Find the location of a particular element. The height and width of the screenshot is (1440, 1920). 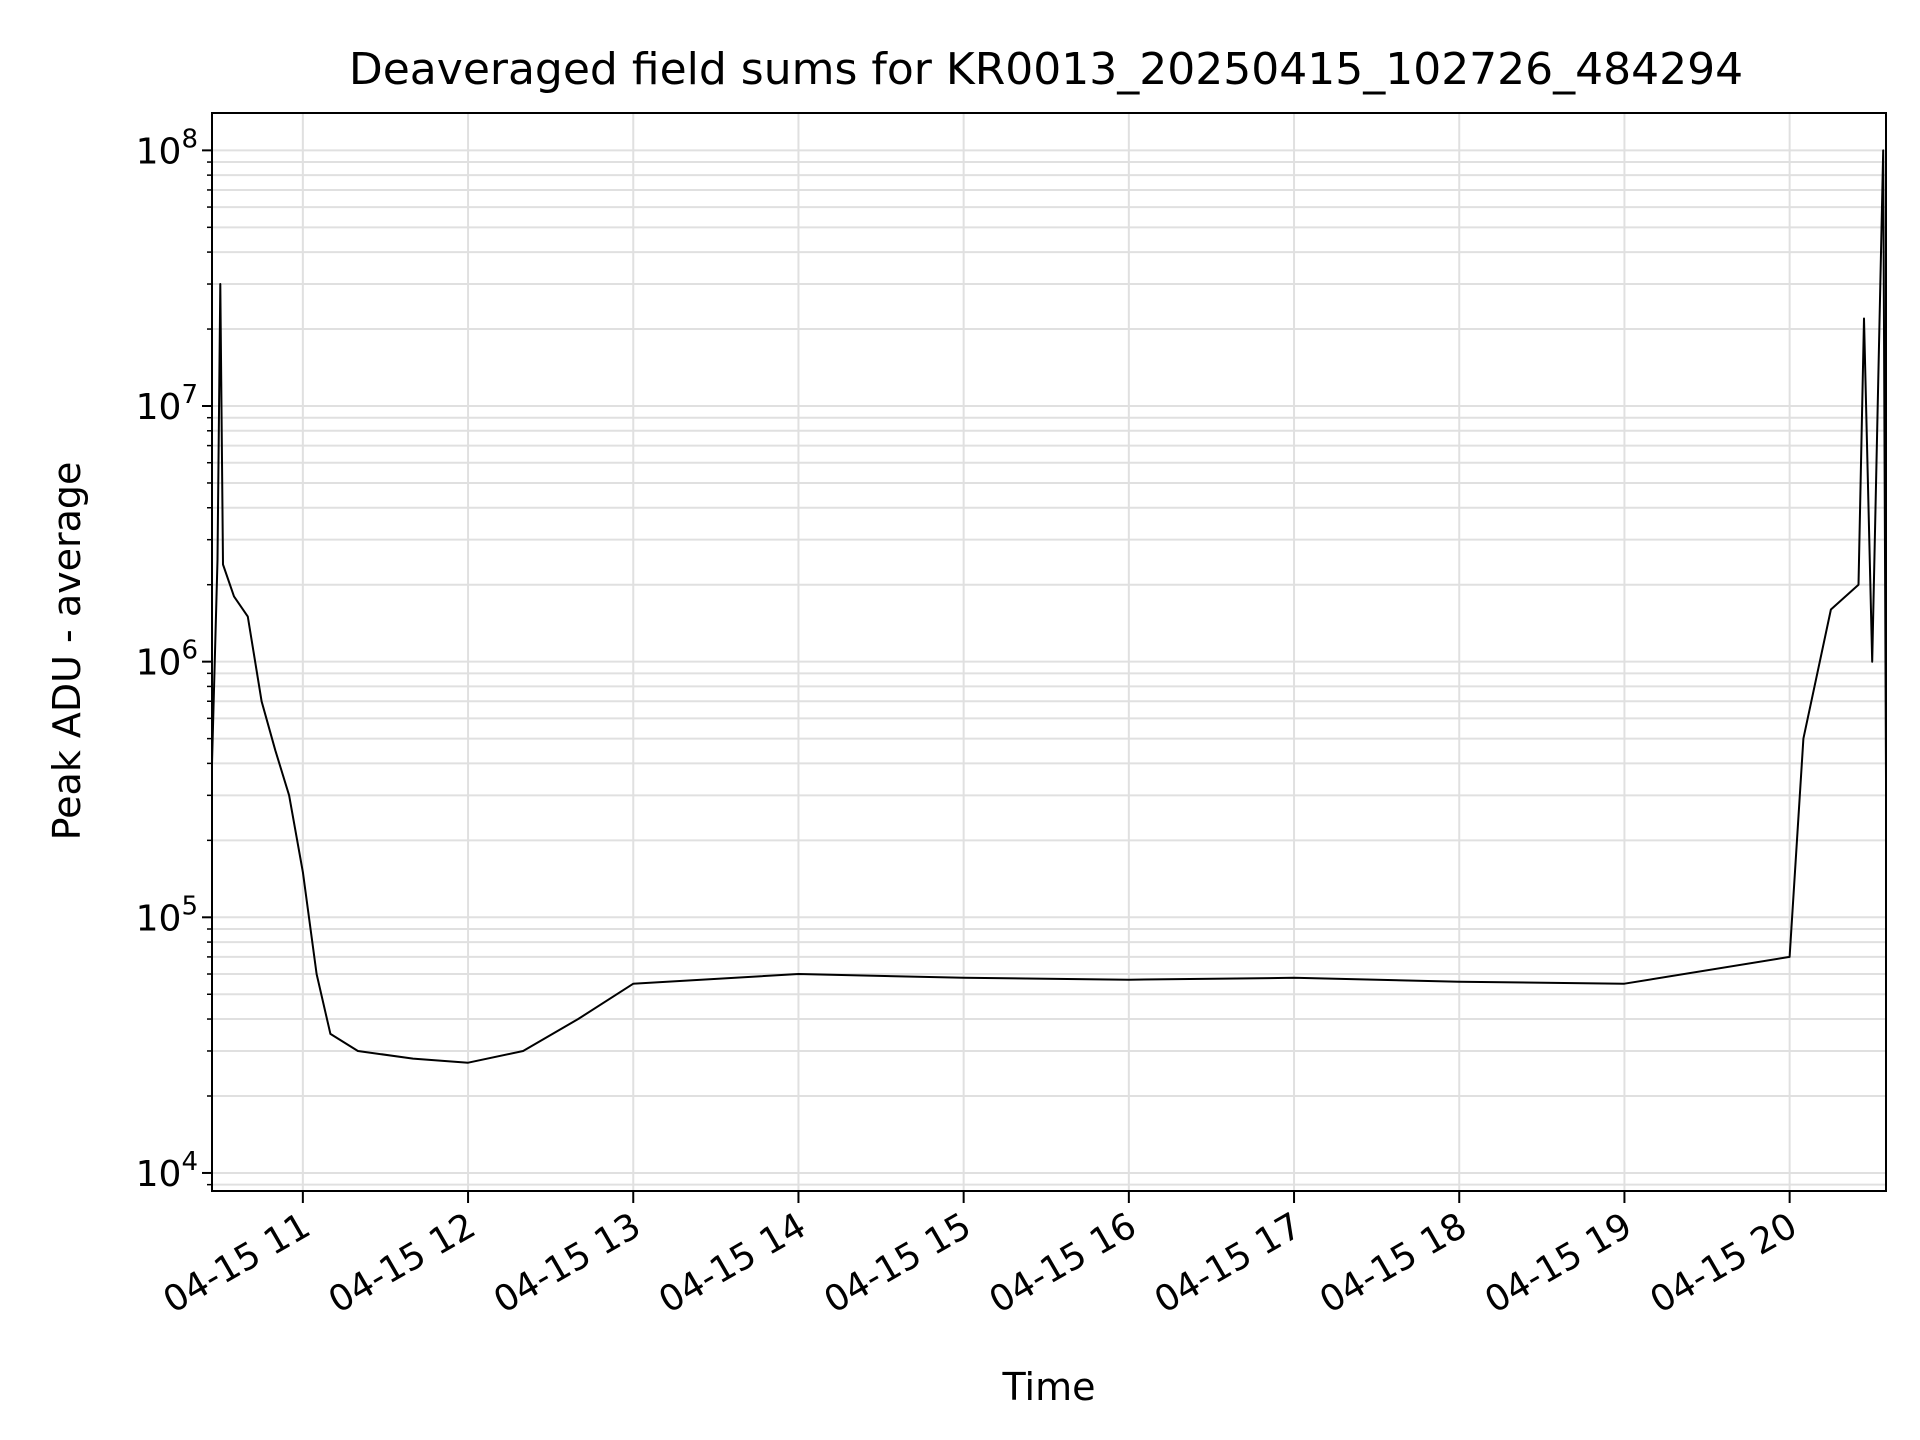

y-axis-label: Peak ADU - average is located at coordinates (67, 651).